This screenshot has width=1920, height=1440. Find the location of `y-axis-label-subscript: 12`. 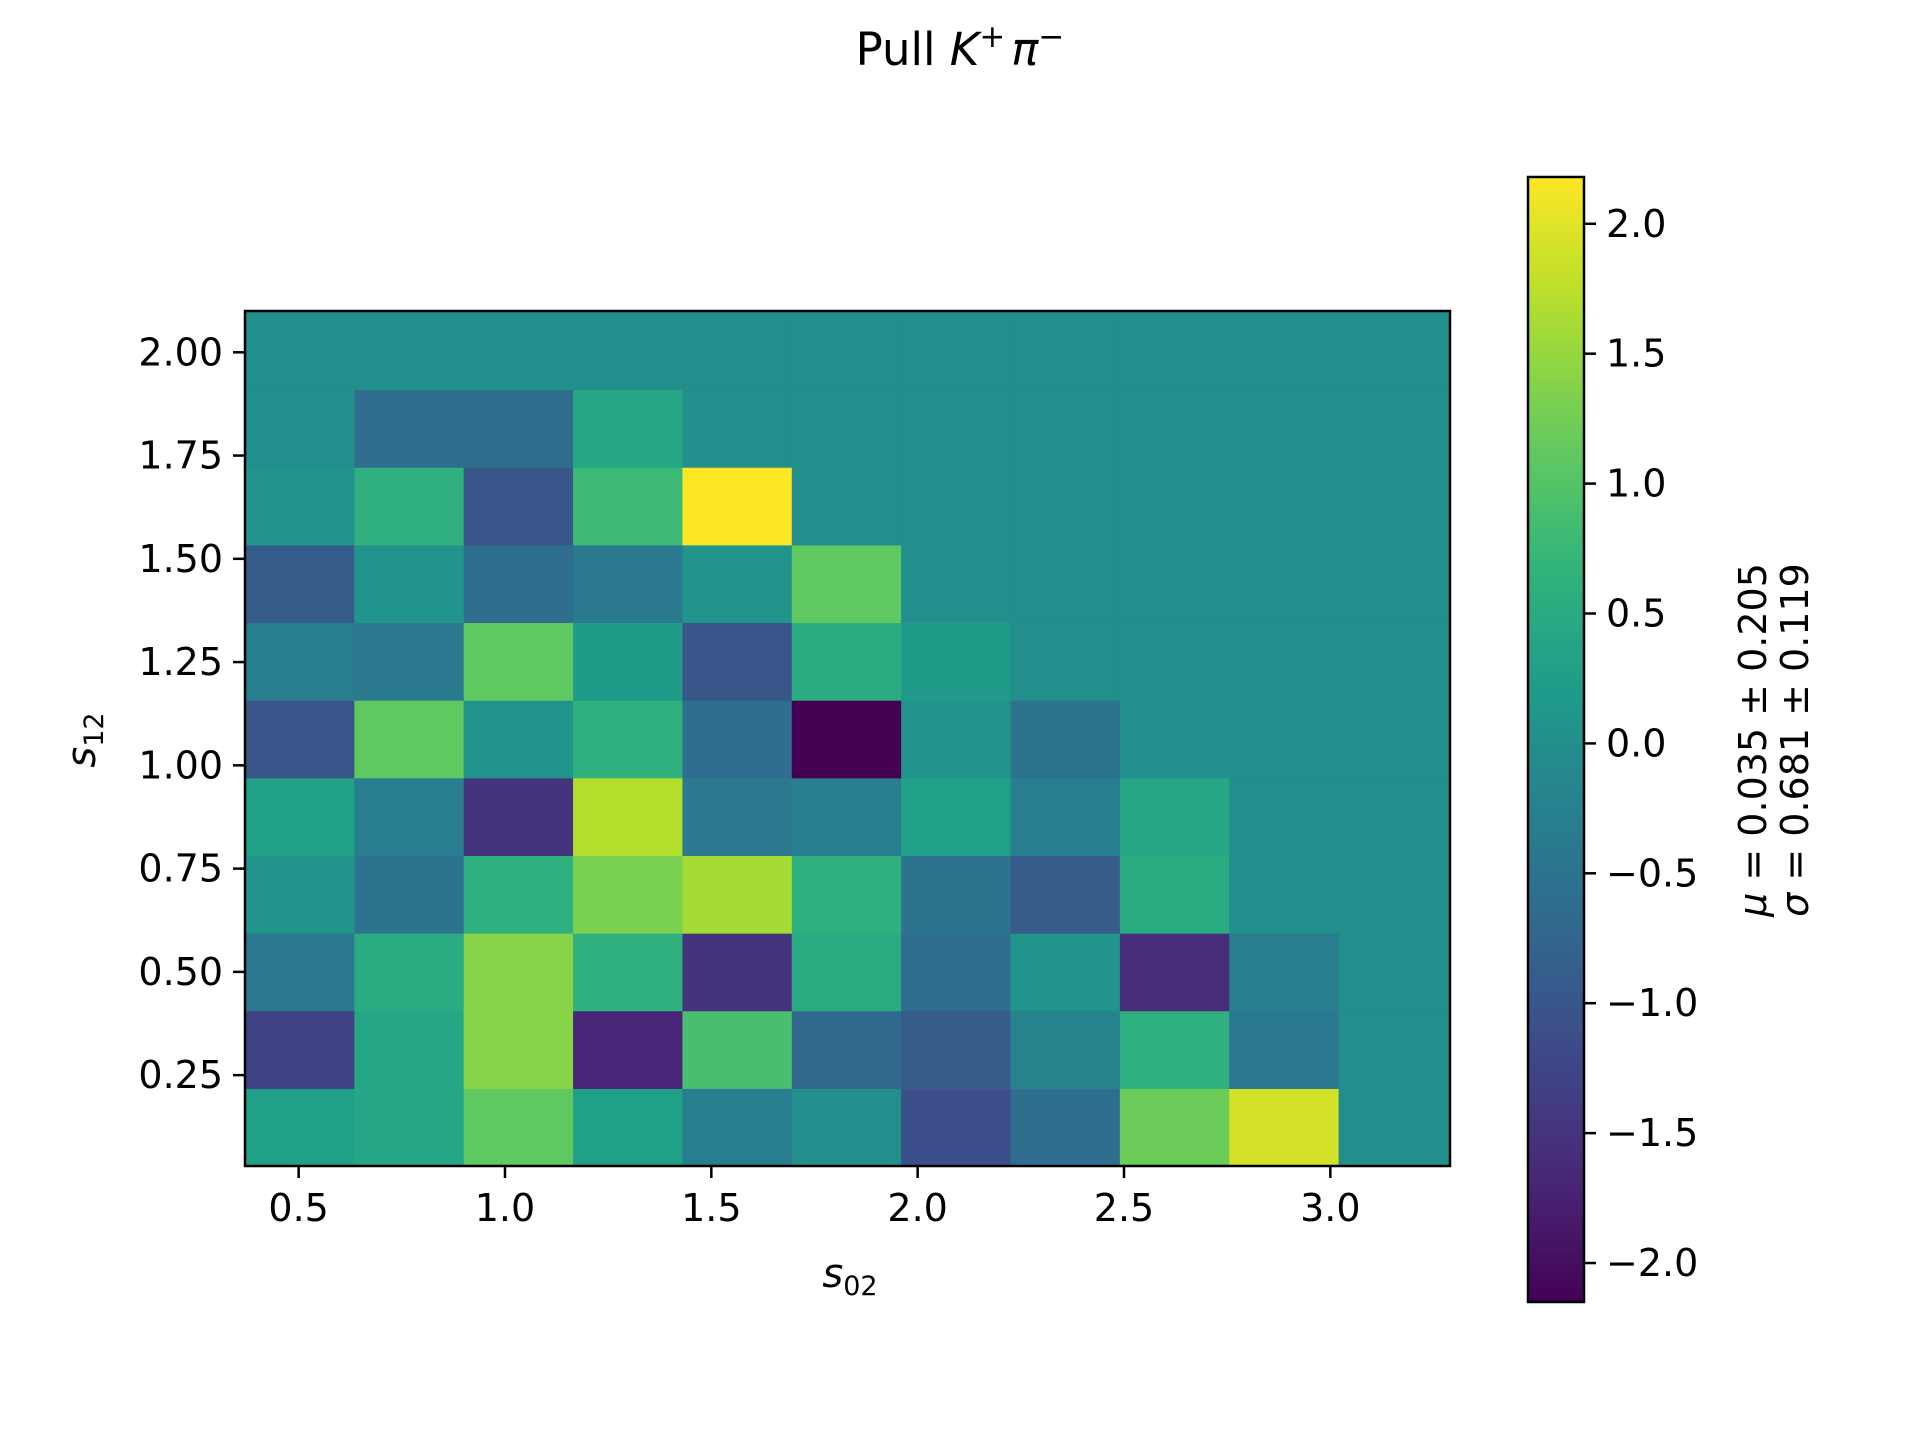

y-axis-label-subscript: 12 is located at coordinates (94, 729).